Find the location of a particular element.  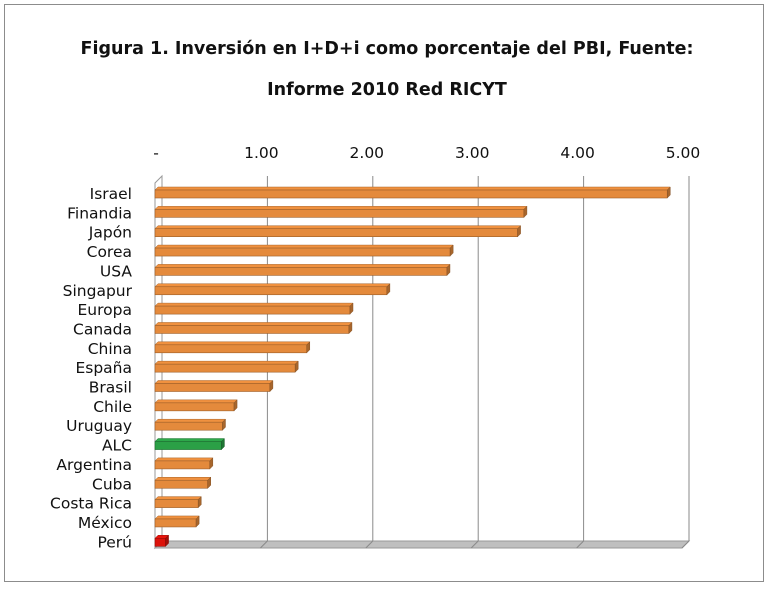

x-tick-label: 5.00 is located at coordinates (683, 153).